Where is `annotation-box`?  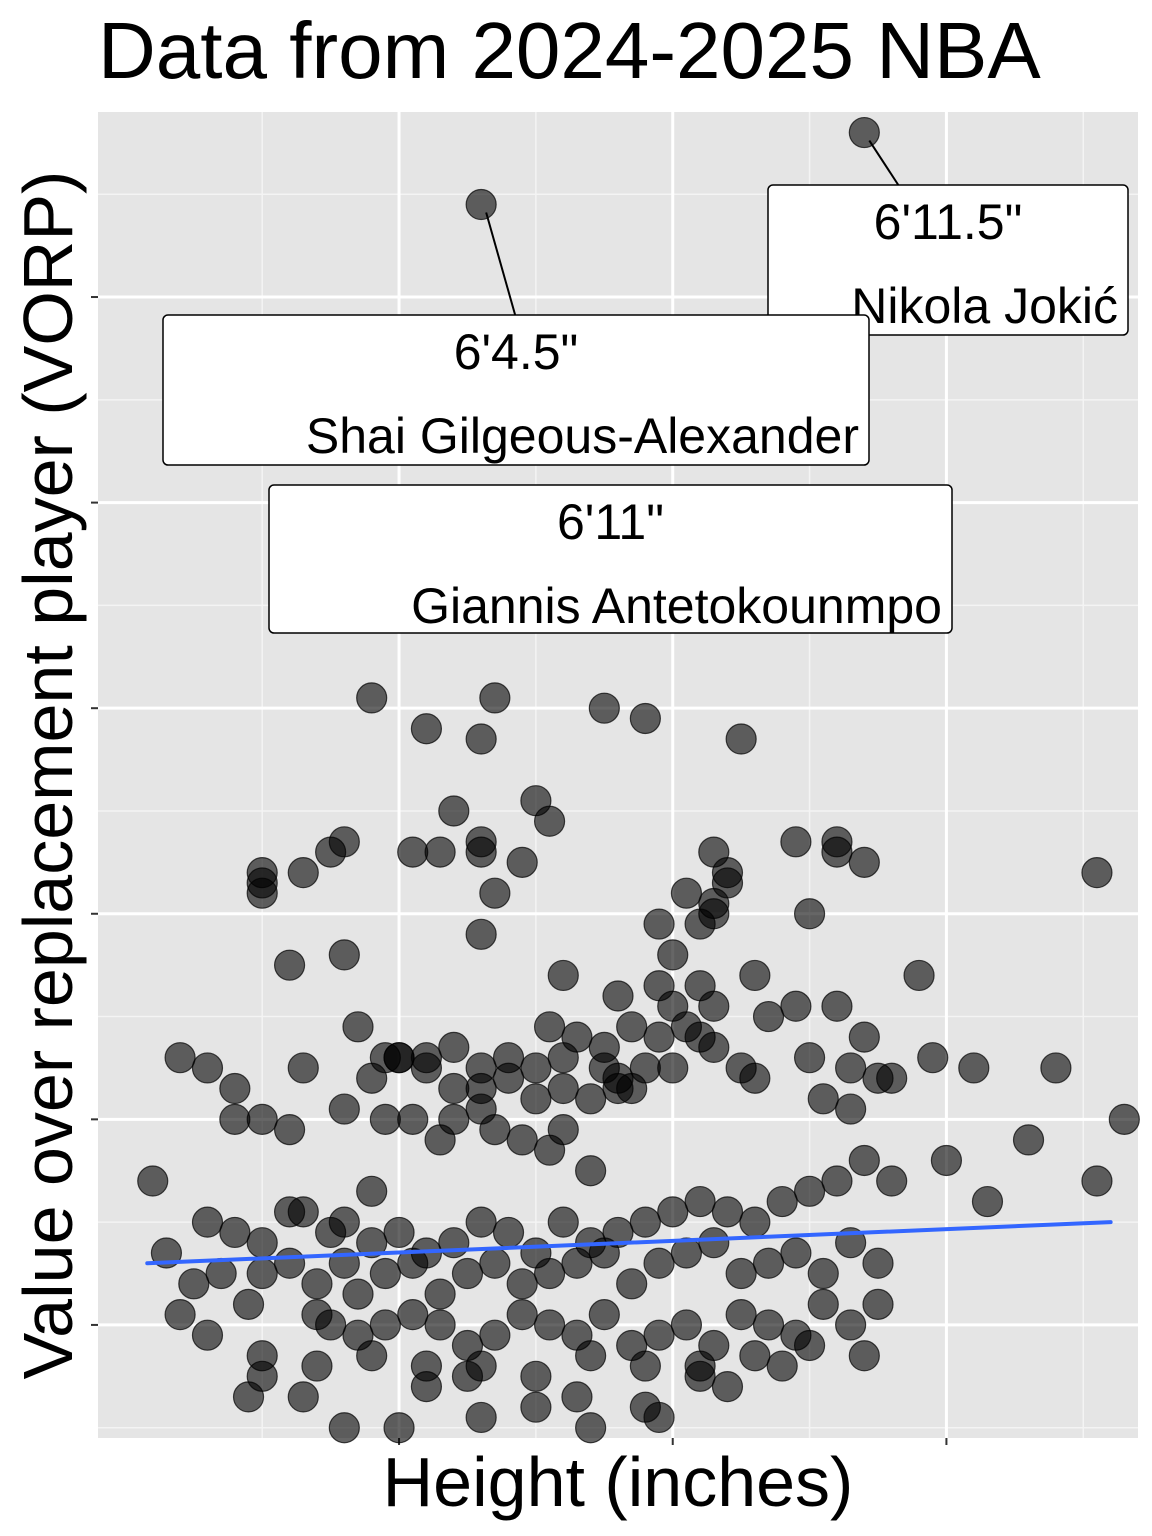 annotation-box is located at coordinates (610, 559).